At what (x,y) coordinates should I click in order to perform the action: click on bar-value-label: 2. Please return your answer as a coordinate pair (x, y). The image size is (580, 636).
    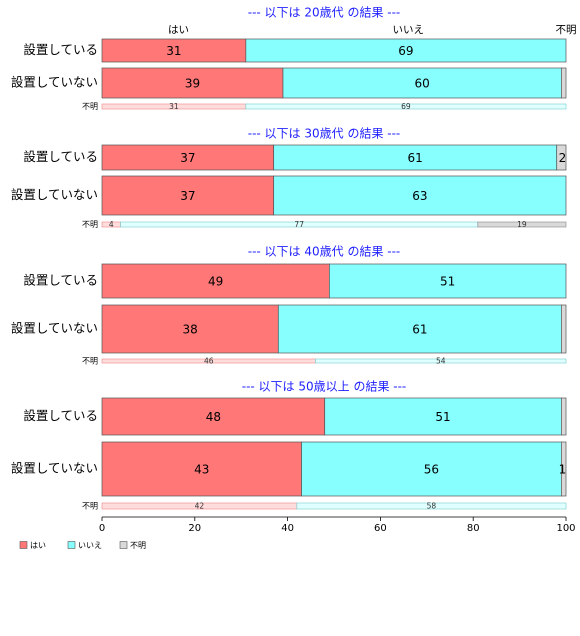
    Looking at the image, I should click on (563, 158).